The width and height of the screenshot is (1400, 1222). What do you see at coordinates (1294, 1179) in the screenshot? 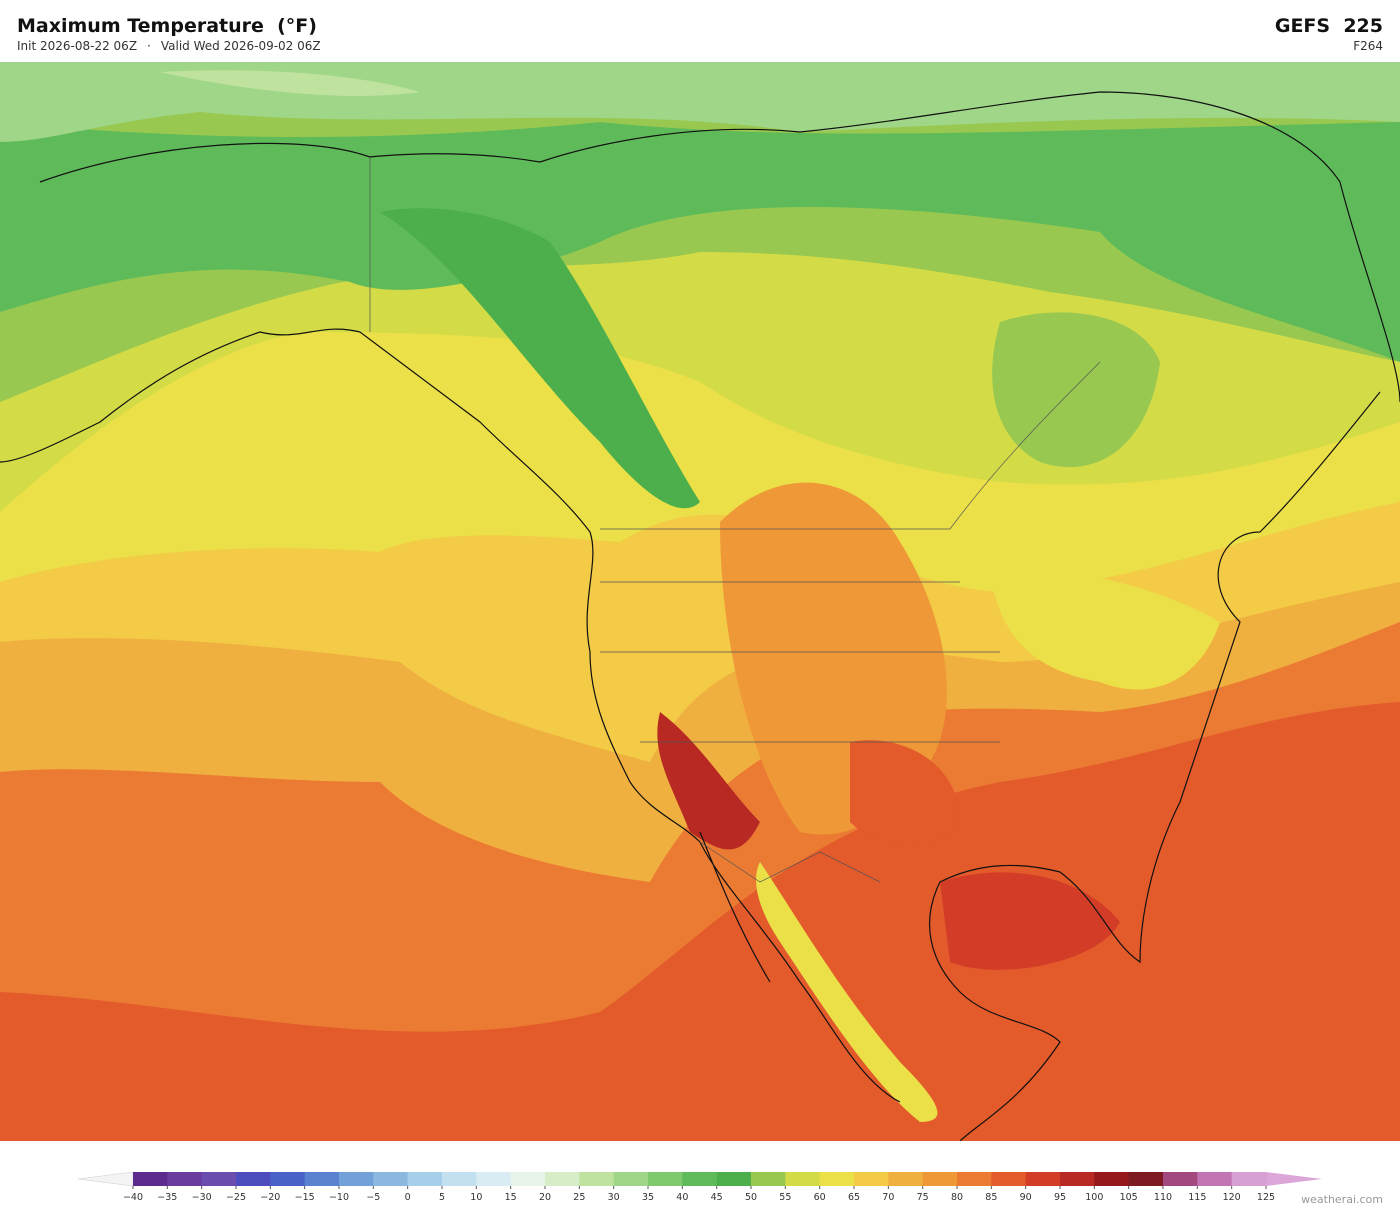
I see `colorbar-over` at bounding box center [1294, 1179].